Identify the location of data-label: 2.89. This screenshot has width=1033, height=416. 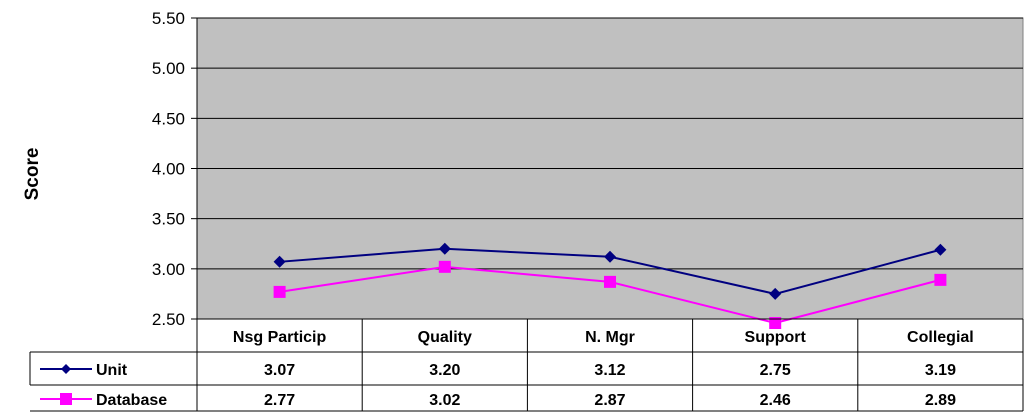
(940, 400).